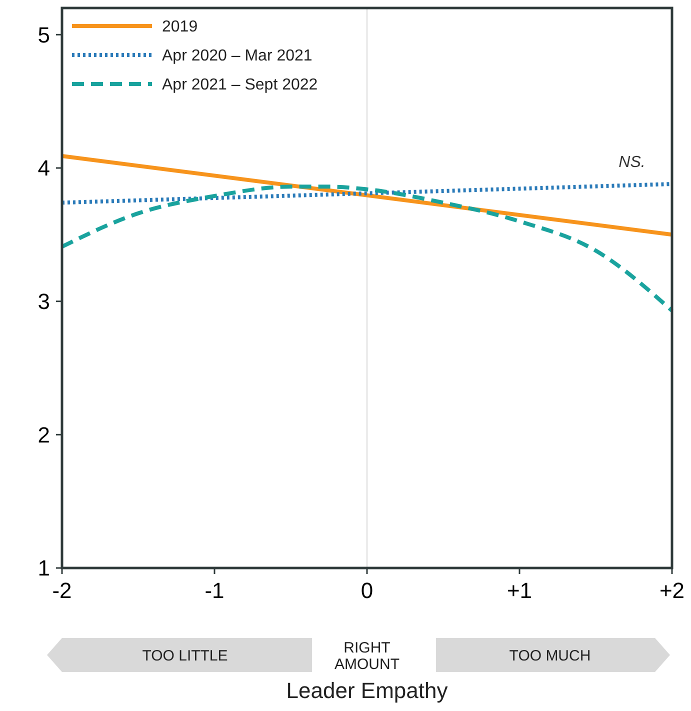 The width and height of the screenshot is (691, 711). What do you see at coordinates (632, 162) in the screenshot?
I see `annotation: NS.` at bounding box center [632, 162].